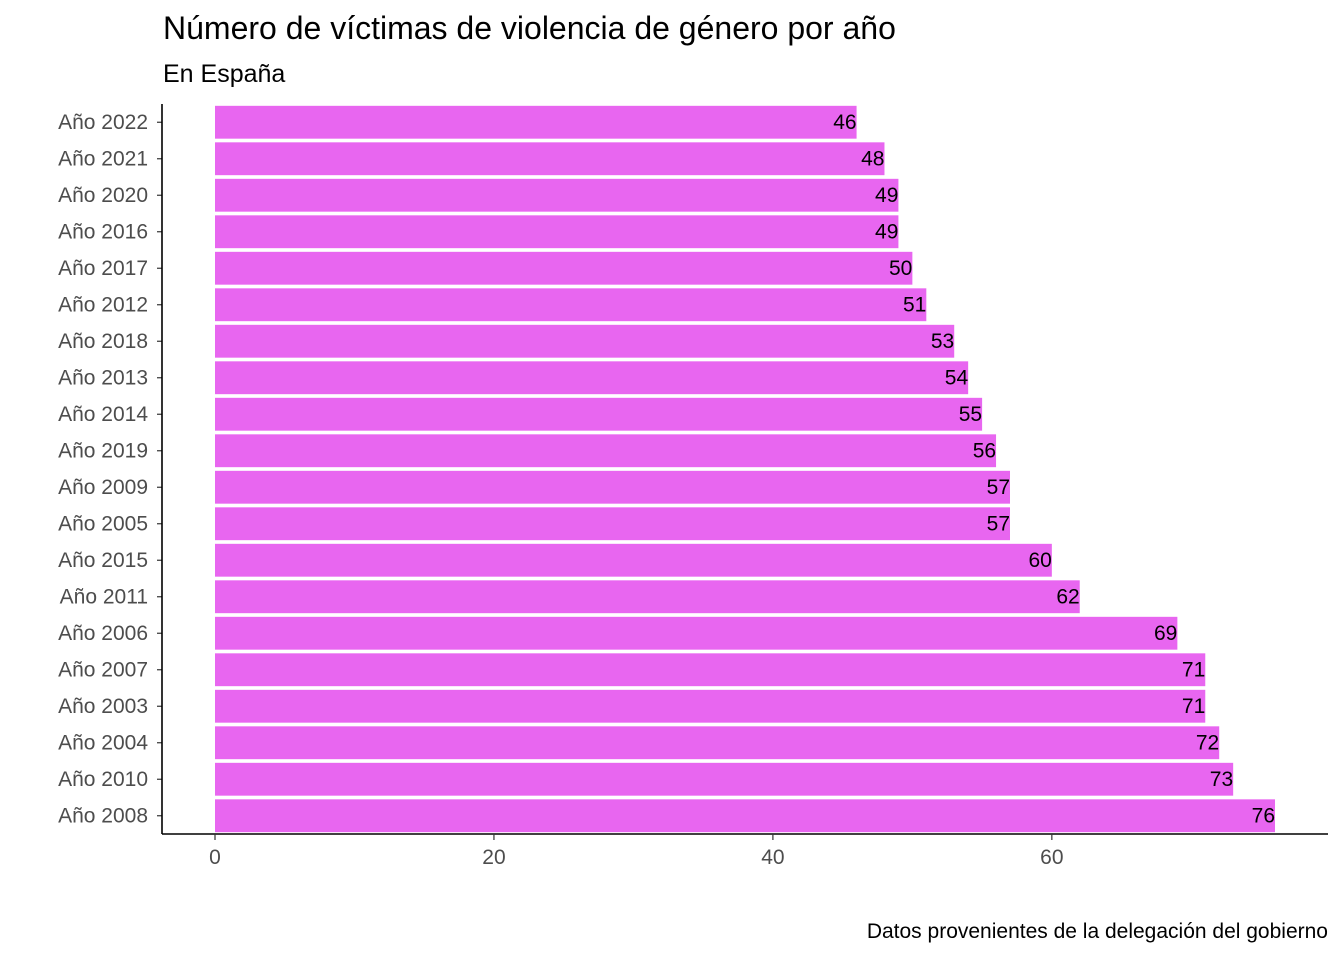 The height and width of the screenshot is (960, 1344). What do you see at coordinates (103, 706) in the screenshot?
I see `y-tick-label: Año 2003` at bounding box center [103, 706].